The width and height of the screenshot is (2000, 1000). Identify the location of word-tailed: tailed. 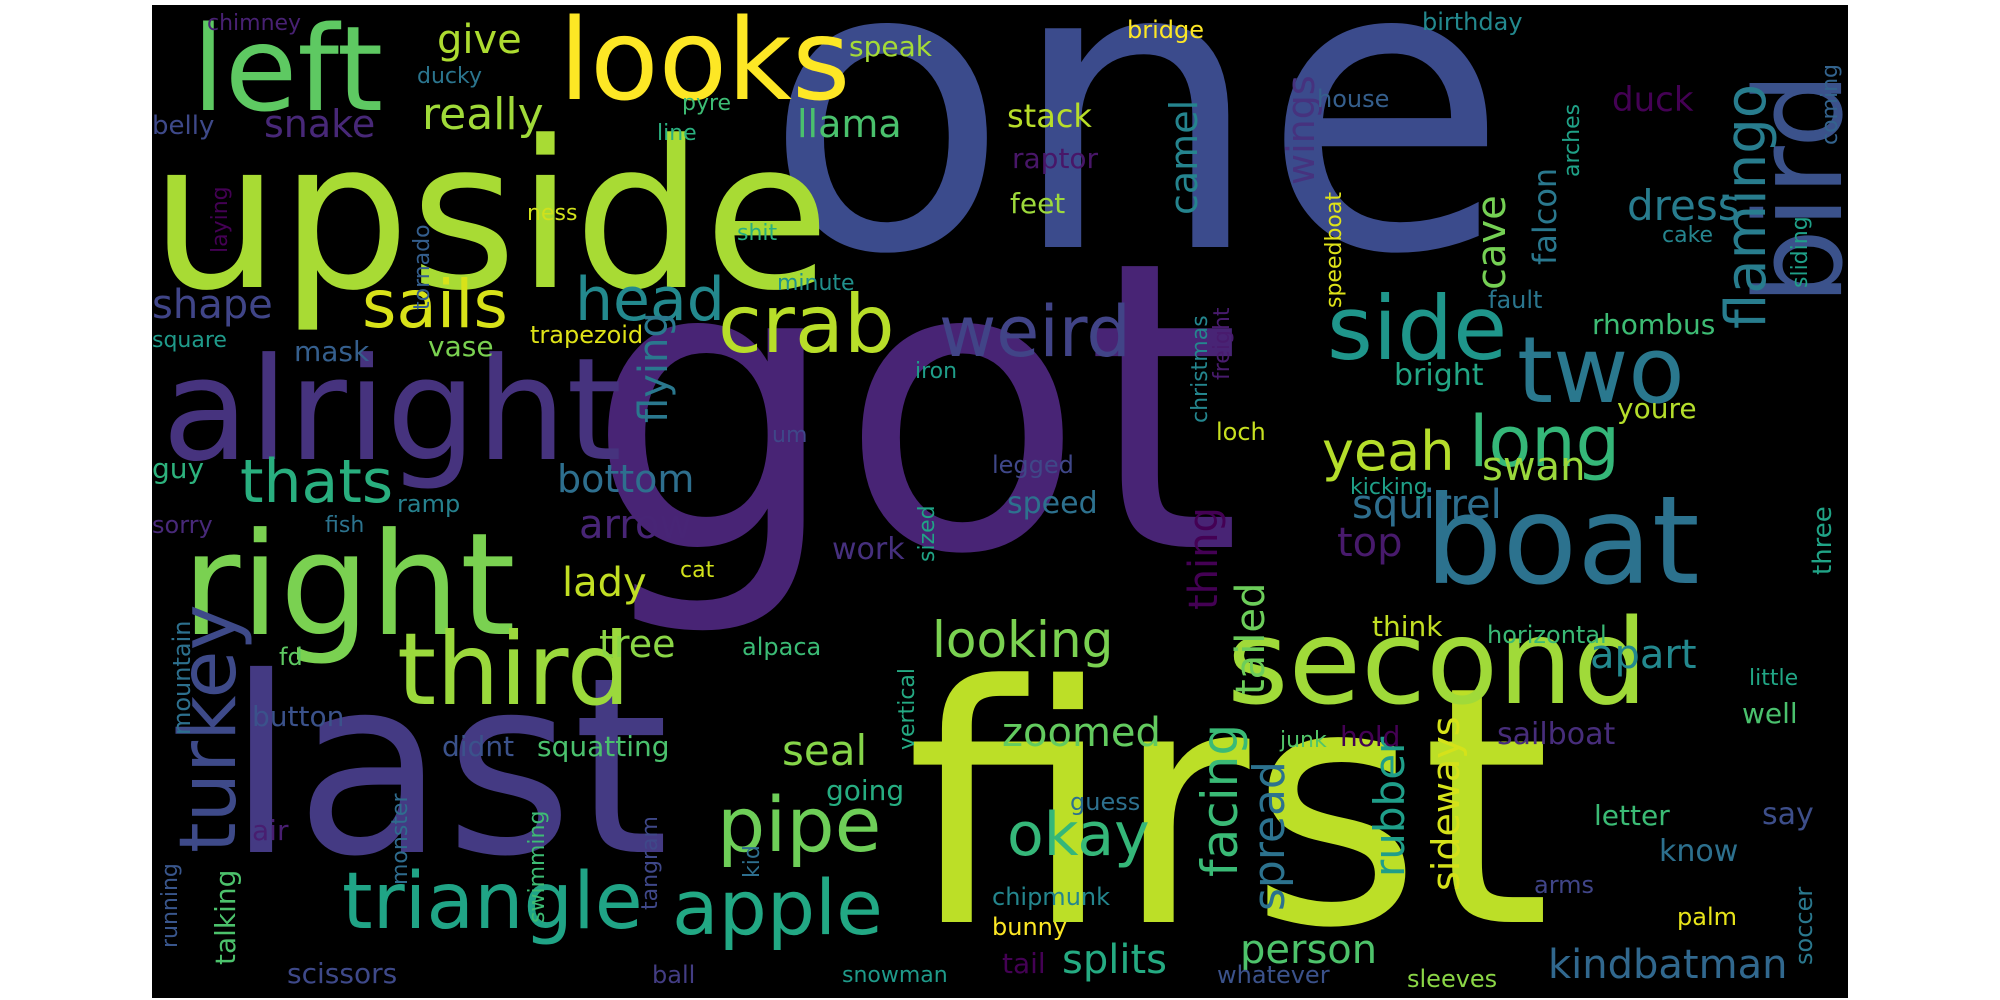
(1251, 638).